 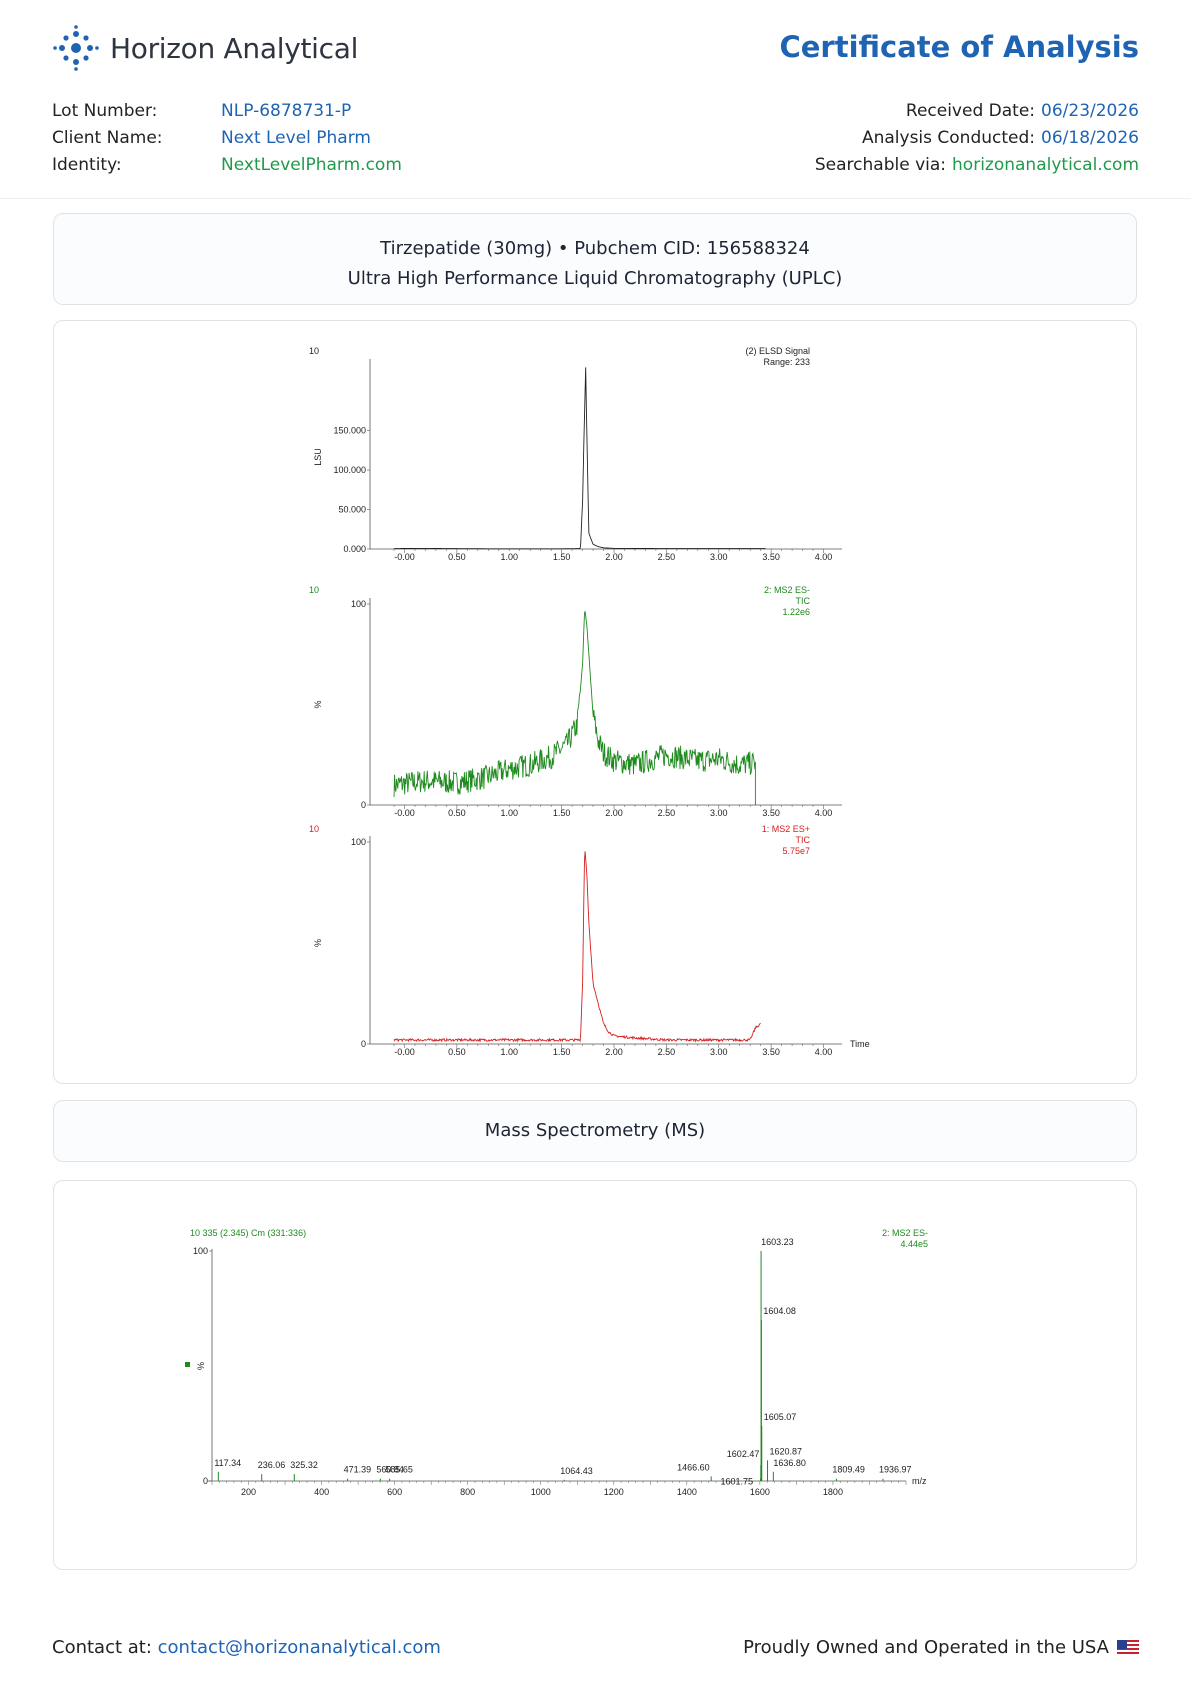 I want to click on ms-legend-line: 4.44e5, so click(x=914, y=1244).